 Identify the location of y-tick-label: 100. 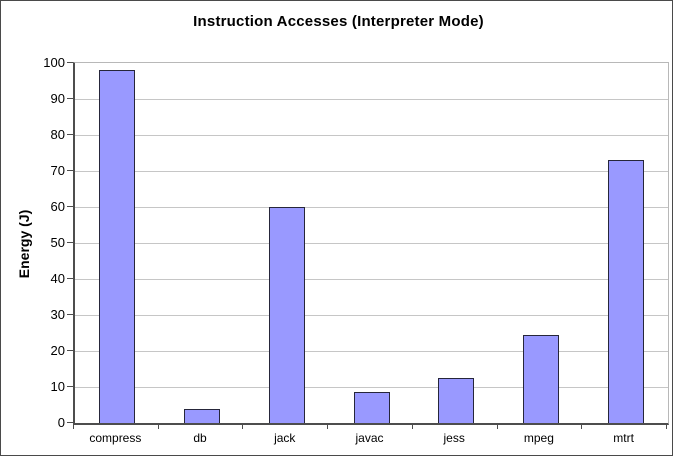
(54, 62).